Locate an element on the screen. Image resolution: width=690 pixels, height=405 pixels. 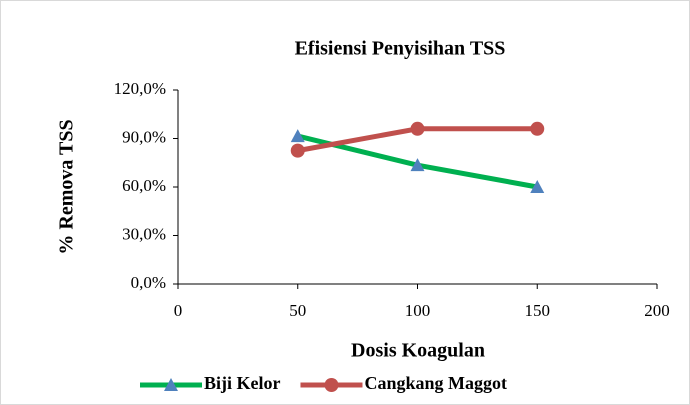
x-tick-label: 150 is located at coordinates (538, 310).